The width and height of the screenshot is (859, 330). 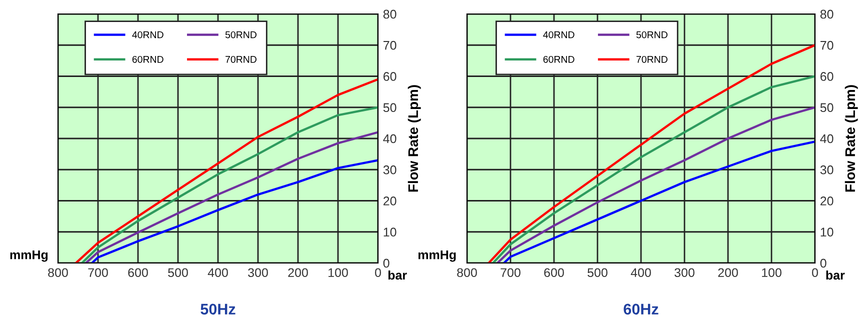 I want to click on text: 60Hz, so click(x=641, y=309).